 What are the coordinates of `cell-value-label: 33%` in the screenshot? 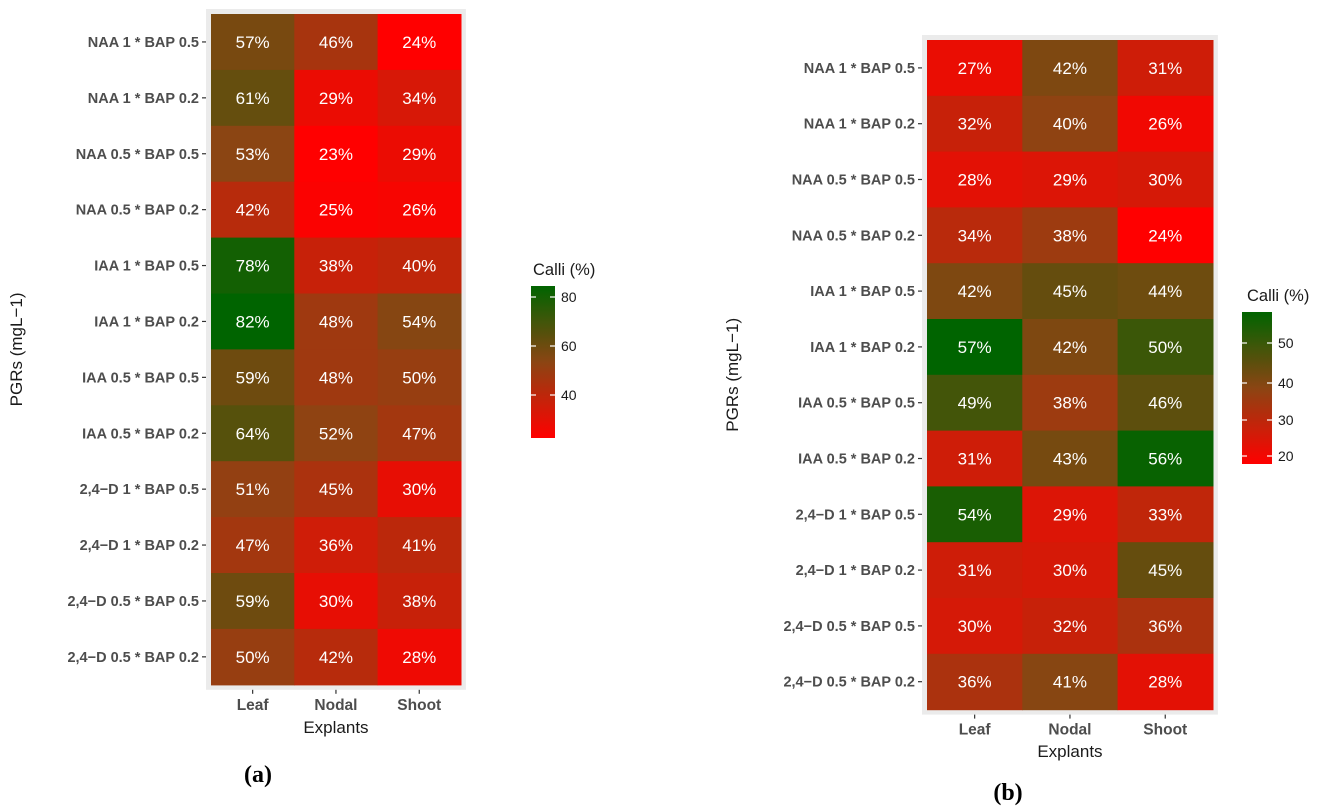 It's located at (1165, 514).